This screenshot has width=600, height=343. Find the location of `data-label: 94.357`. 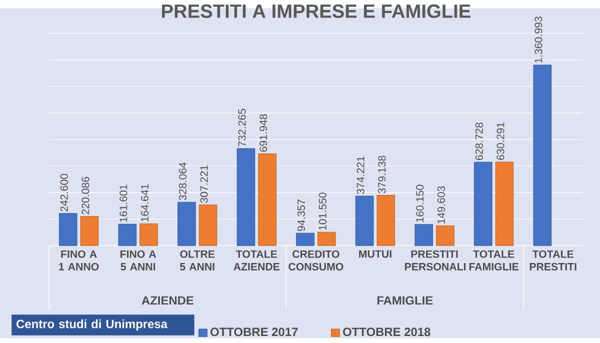

data-label: 94.357 is located at coordinates (302, 215).